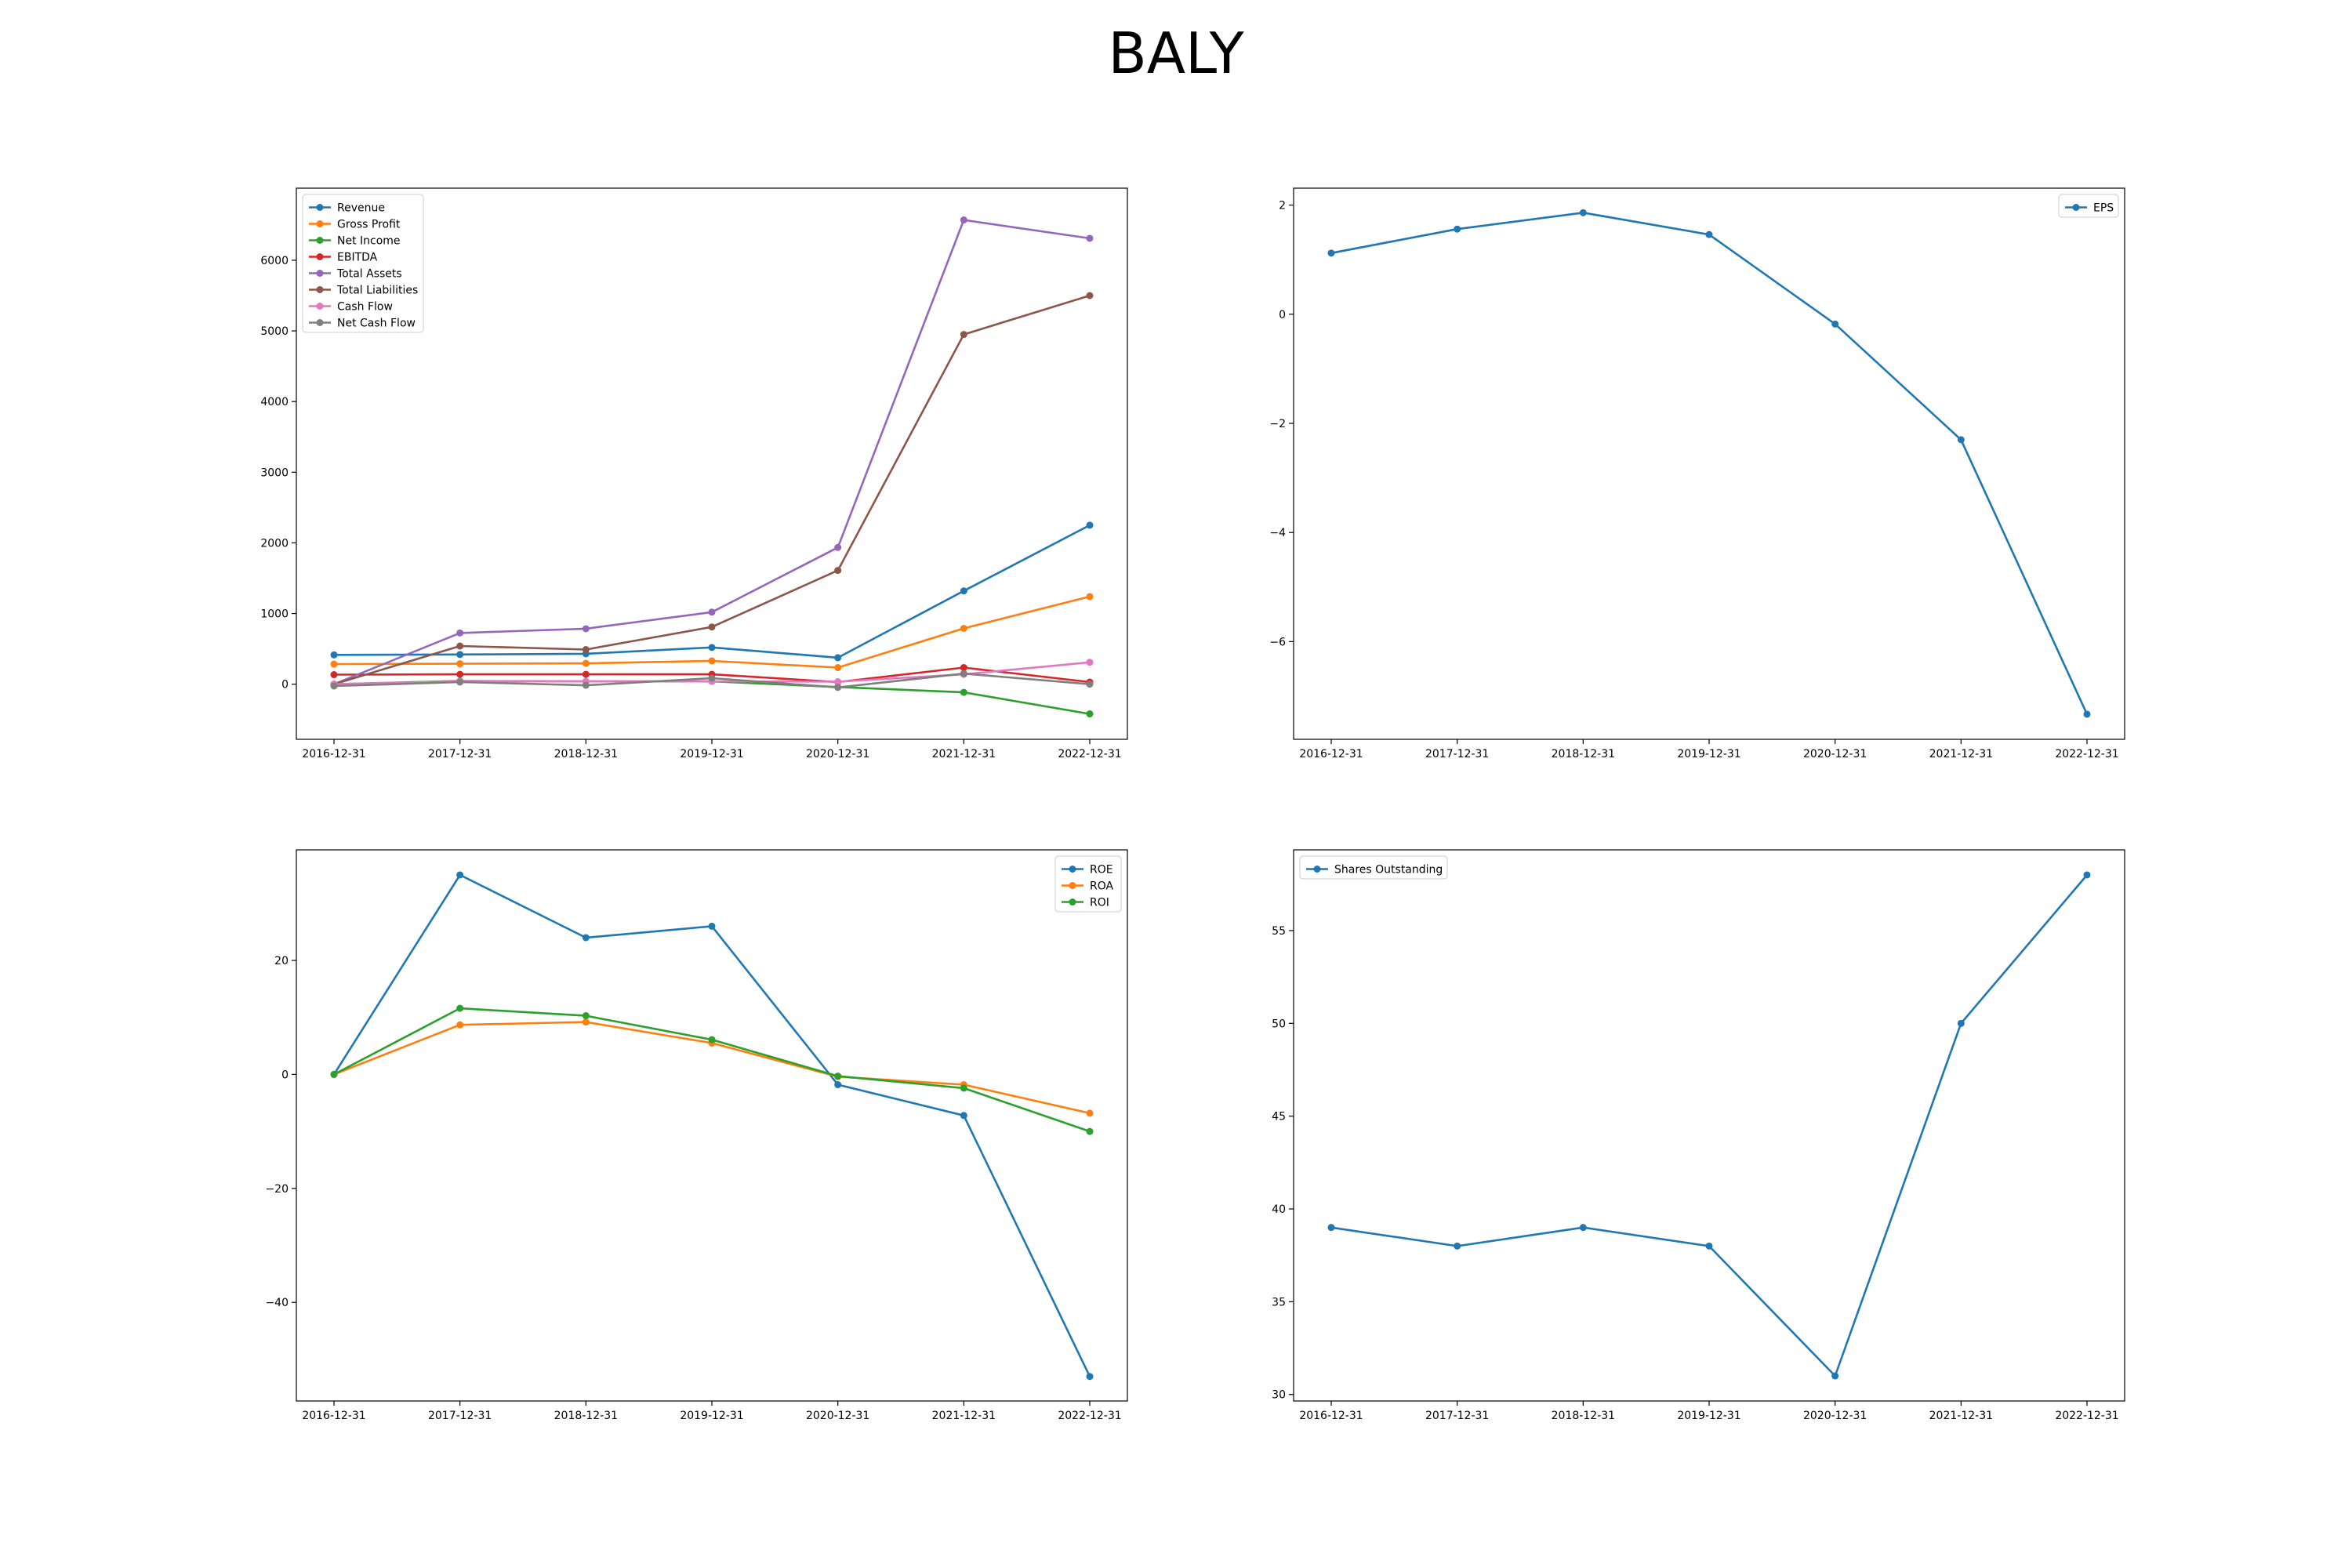 The image size is (2352, 1568). I want to click on x-tick-label: 2022-12-31, so click(1089, 1416).